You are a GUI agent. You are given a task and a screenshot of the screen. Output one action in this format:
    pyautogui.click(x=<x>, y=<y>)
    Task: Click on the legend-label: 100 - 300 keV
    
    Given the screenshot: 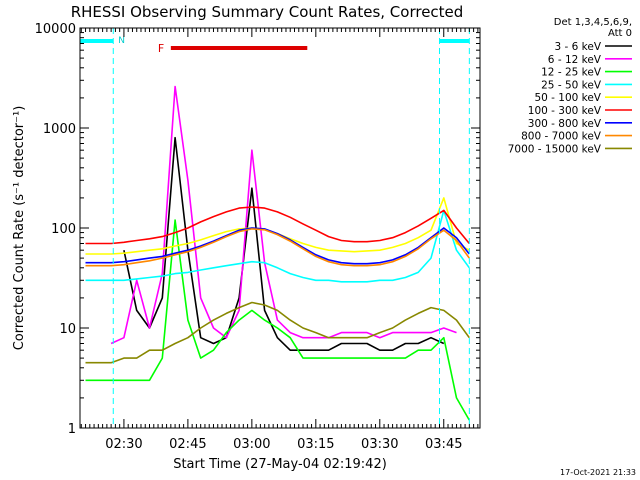 What is the action you would take?
    pyautogui.click(x=565, y=111)
    